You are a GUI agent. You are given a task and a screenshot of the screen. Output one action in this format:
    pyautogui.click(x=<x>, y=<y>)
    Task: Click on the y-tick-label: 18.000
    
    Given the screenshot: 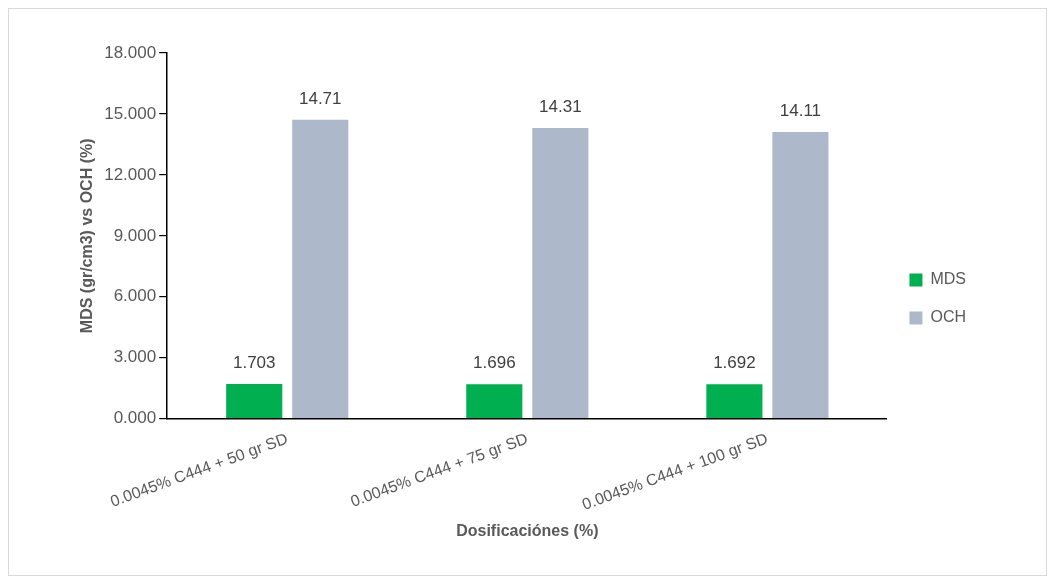 What is the action you would take?
    pyautogui.click(x=130, y=52)
    